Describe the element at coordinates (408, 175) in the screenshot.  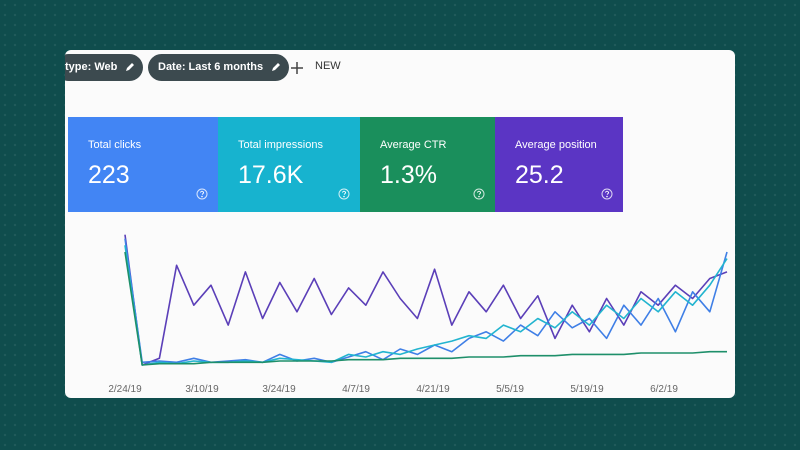
I see `metric-value: 1.3%` at that location.